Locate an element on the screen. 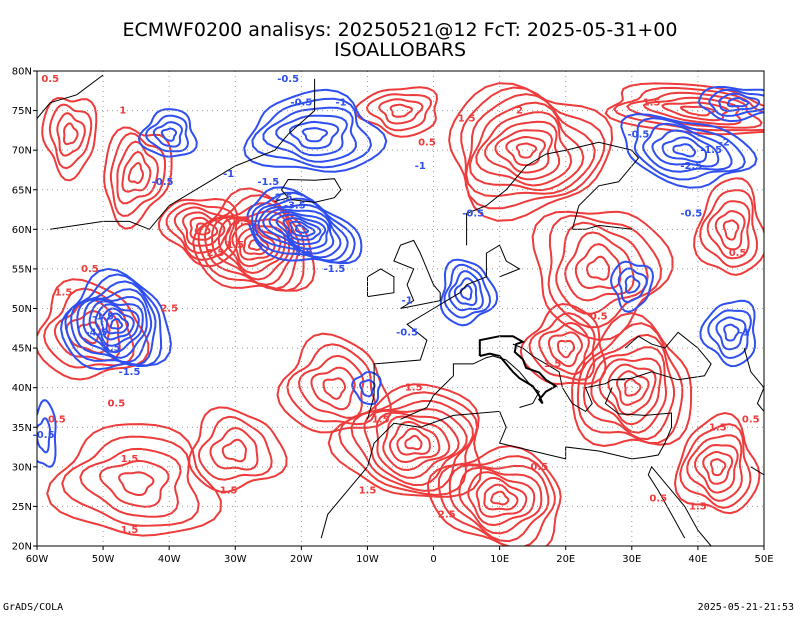 This screenshot has width=800, height=618. lon-tick-label: 60W is located at coordinates (37, 559).